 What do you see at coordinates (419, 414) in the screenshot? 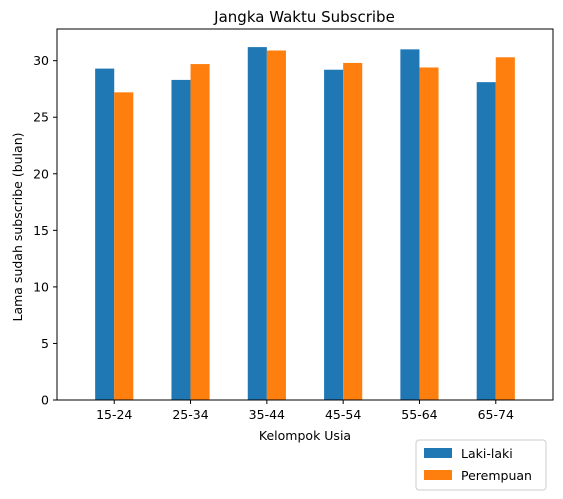
I see `x-tick-label-55-64: 55-64` at bounding box center [419, 414].